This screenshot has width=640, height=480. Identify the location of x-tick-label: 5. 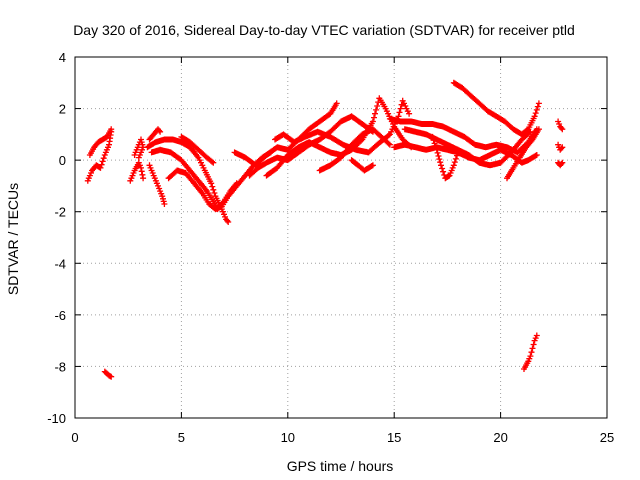
(181, 437).